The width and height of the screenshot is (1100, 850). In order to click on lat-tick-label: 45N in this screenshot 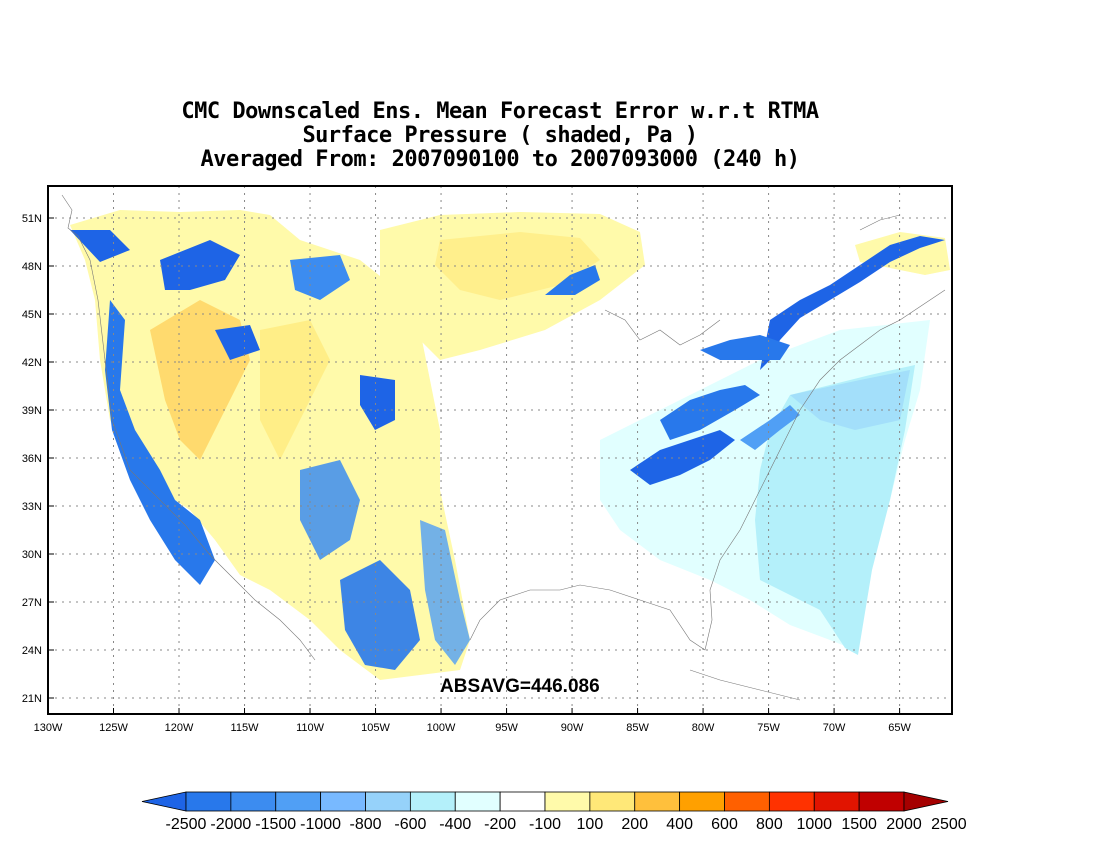, I will do `click(32, 315)`.